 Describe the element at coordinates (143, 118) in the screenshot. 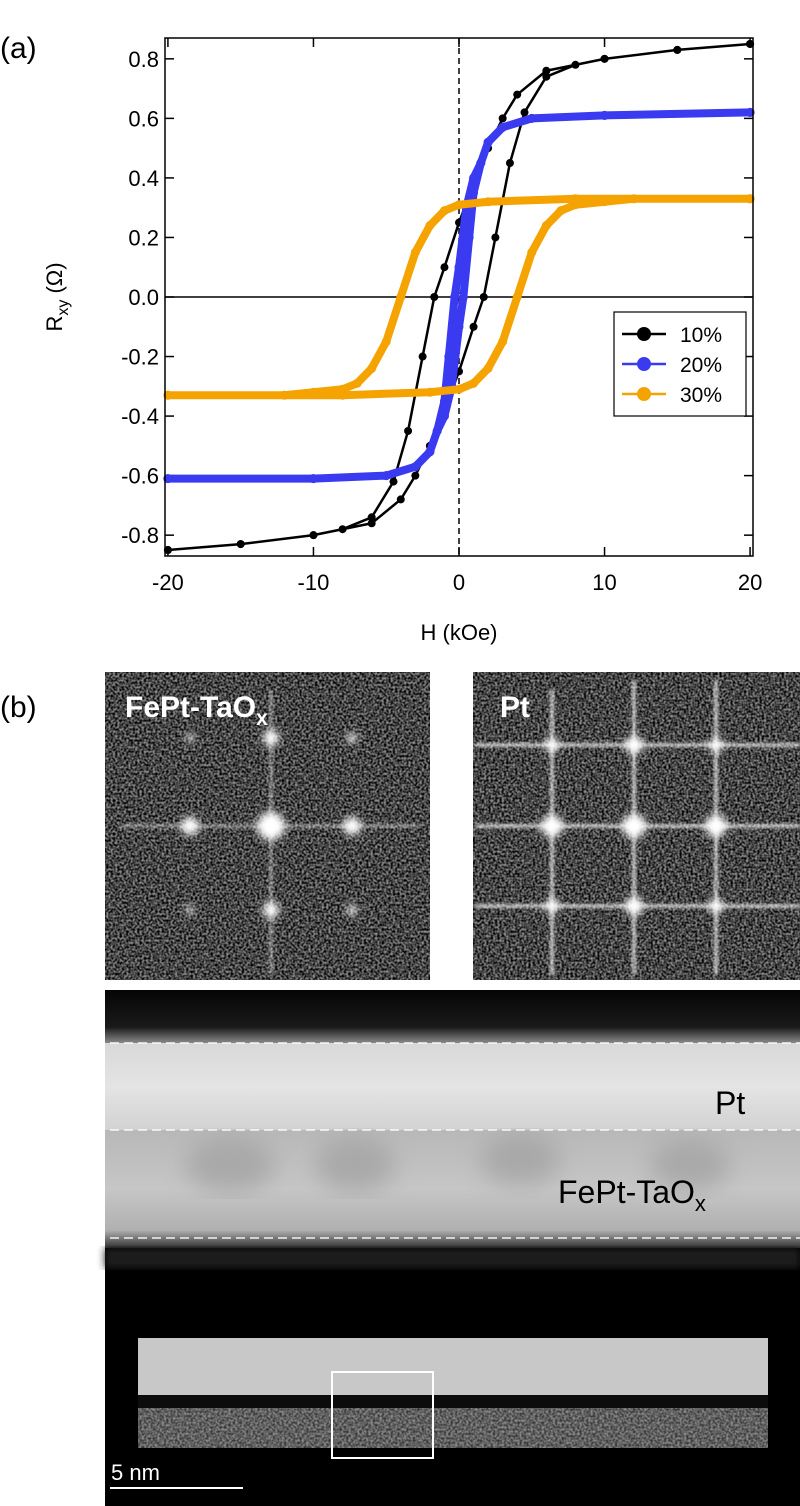

I see `y-tick-label: 0.6` at that location.